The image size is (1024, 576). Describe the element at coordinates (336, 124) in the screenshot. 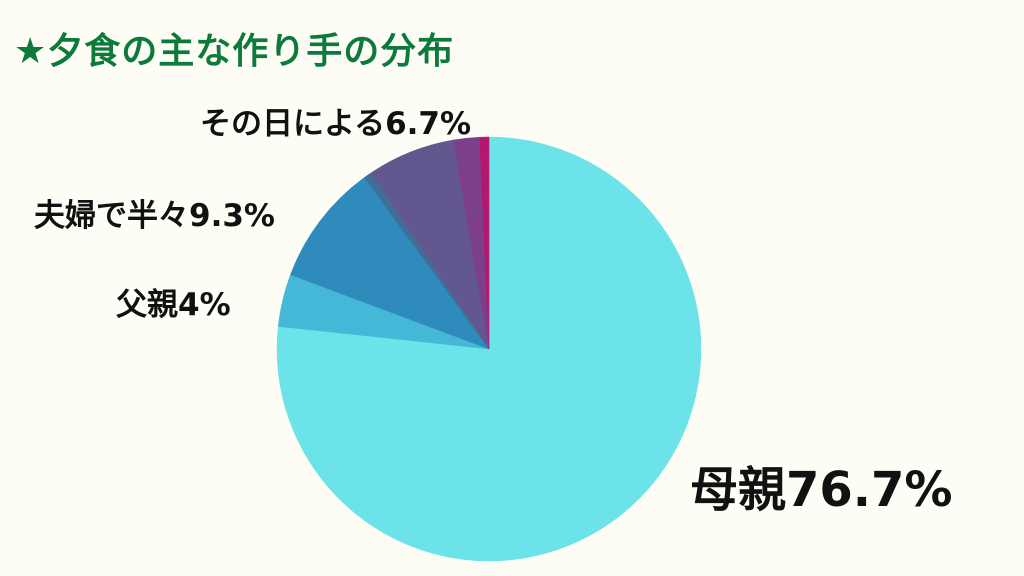

I see `slice-label-sonohi: その日による6.7%` at that location.